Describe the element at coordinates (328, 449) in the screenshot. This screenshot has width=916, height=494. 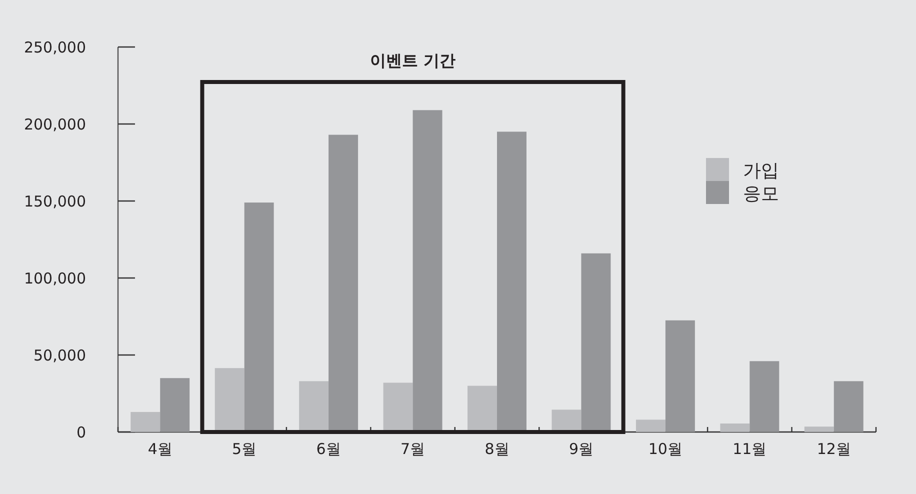
I see `x-tick-label: 6월` at that location.